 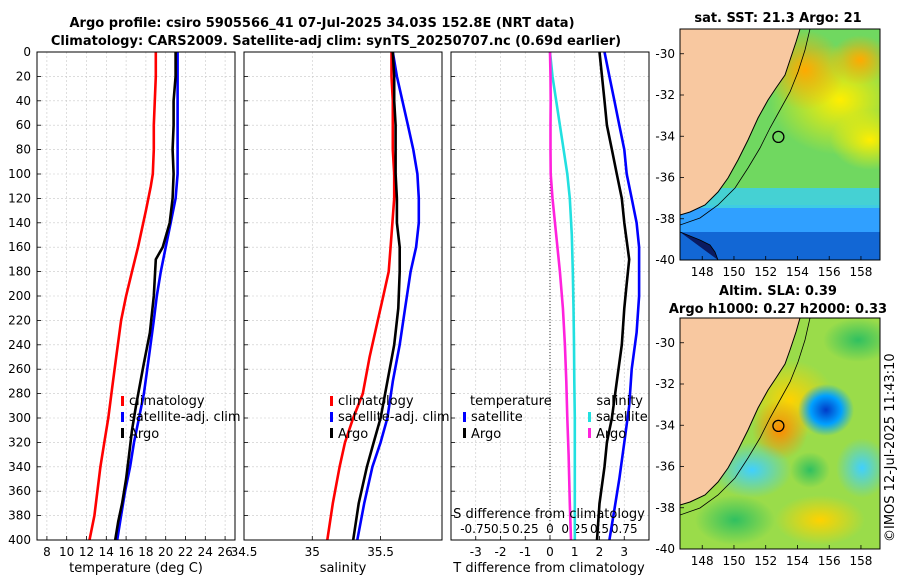 I want to click on map-lat-label: -36, so click(x=665, y=467).